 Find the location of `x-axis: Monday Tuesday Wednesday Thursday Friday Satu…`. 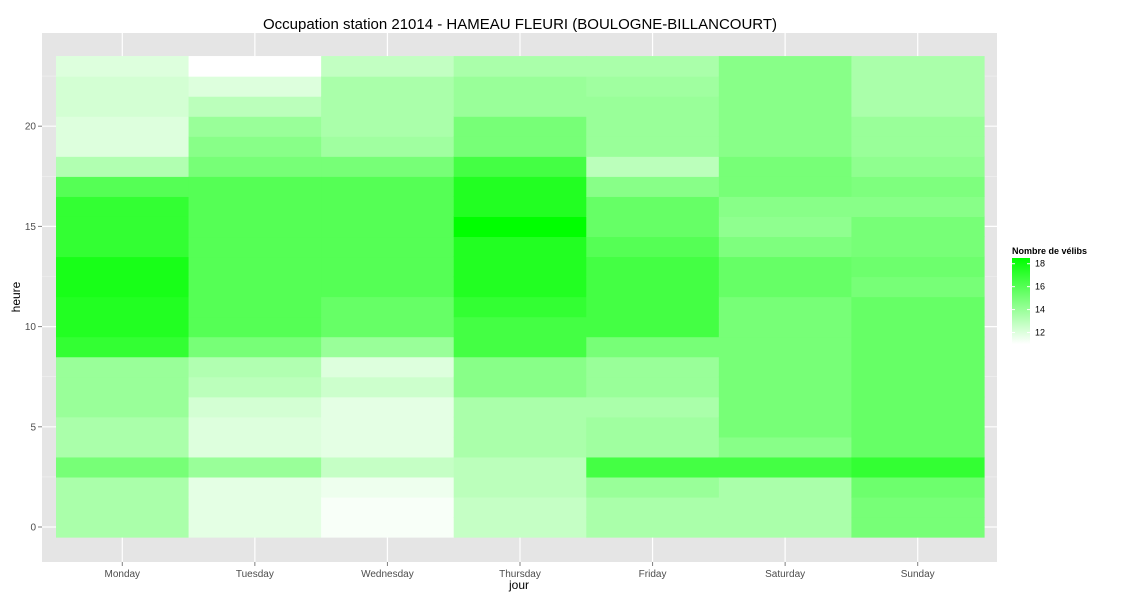

x-axis: Monday Tuesday Wednesday Thursday Friday Satu… is located at coordinates (519, 571).